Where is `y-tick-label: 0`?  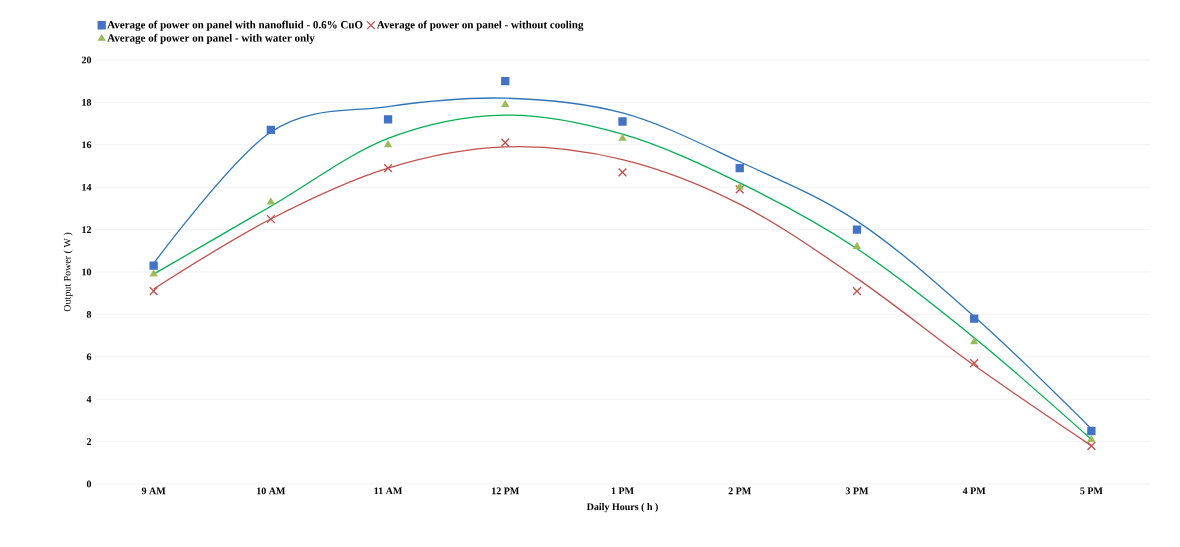
y-tick-label: 0 is located at coordinates (89, 484).